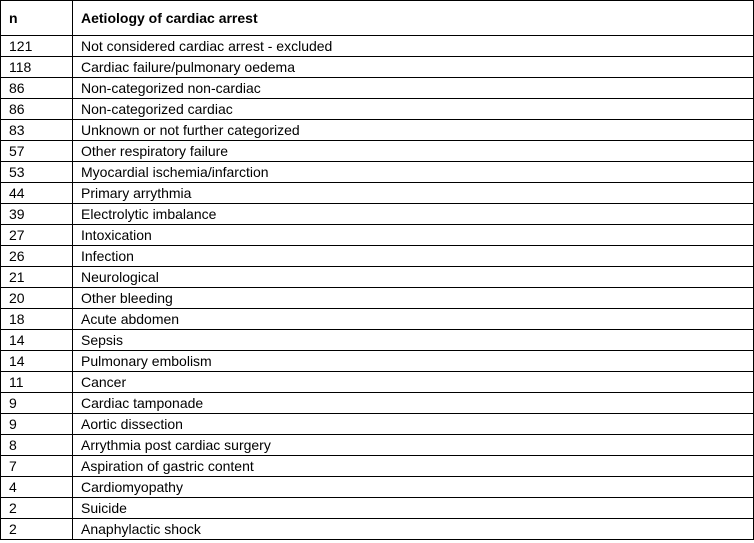 The image size is (754, 543). I want to click on aetiology-cell: Other bleeding, so click(413, 298).